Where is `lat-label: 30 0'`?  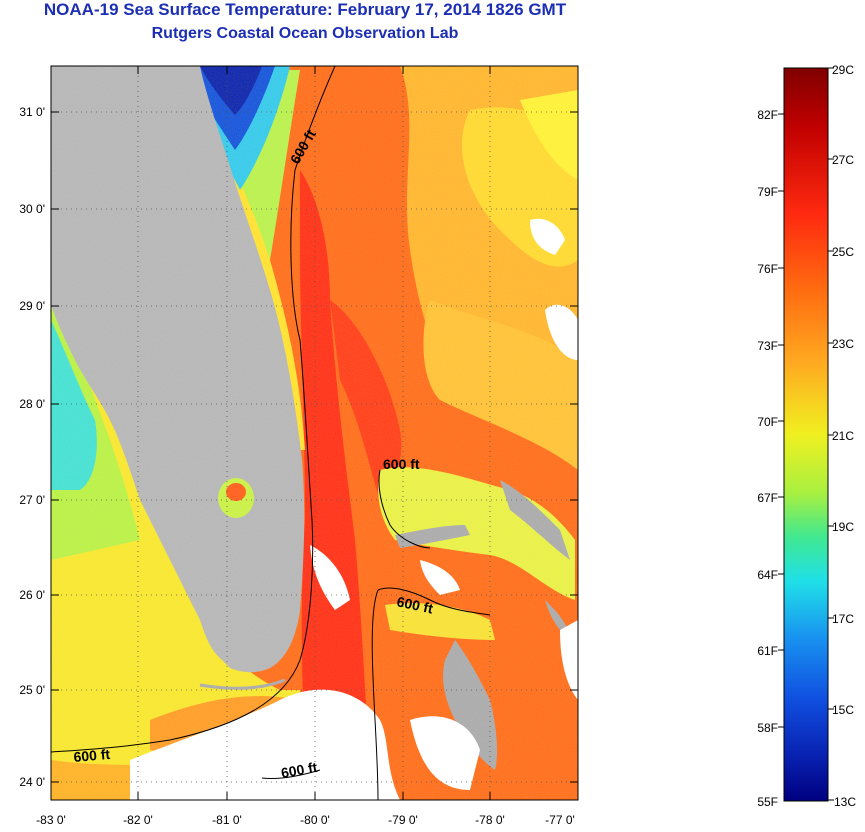 lat-label: 30 0' is located at coordinates (32, 209).